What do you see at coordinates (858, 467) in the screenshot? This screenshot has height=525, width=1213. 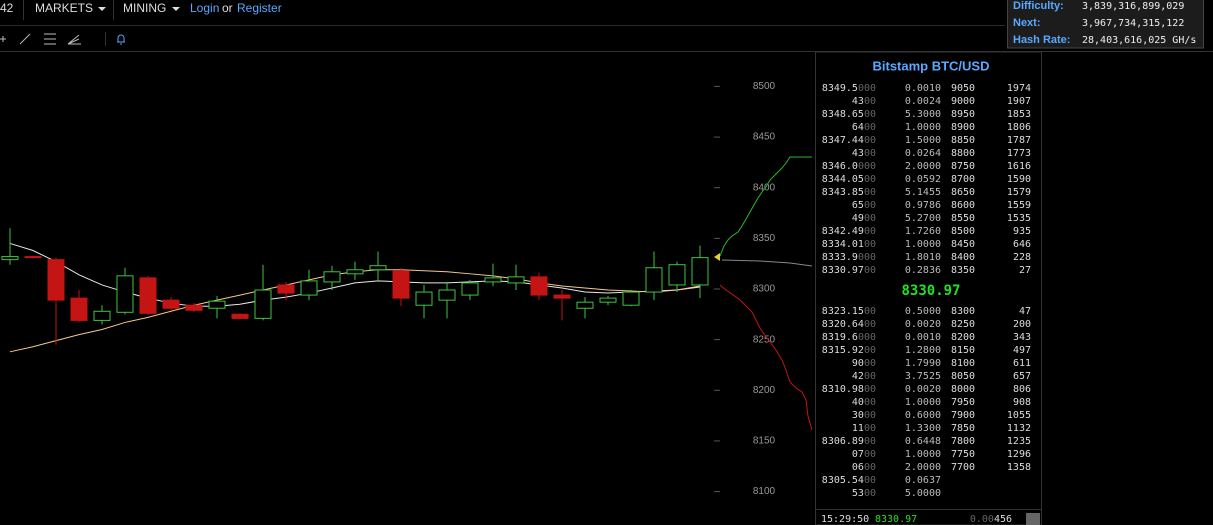 I see `price-main: 06` at bounding box center [858, 467].